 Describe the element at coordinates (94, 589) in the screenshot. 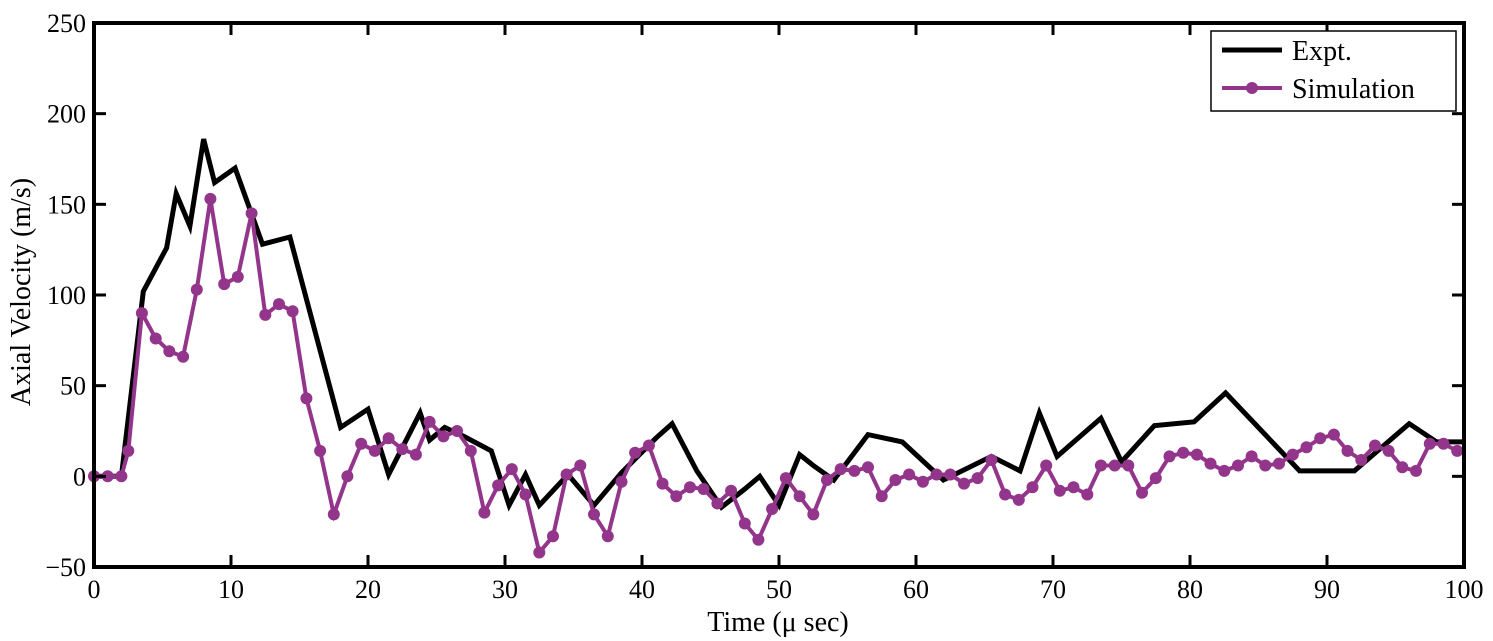

I see `x-tick-label: 0` at that location.